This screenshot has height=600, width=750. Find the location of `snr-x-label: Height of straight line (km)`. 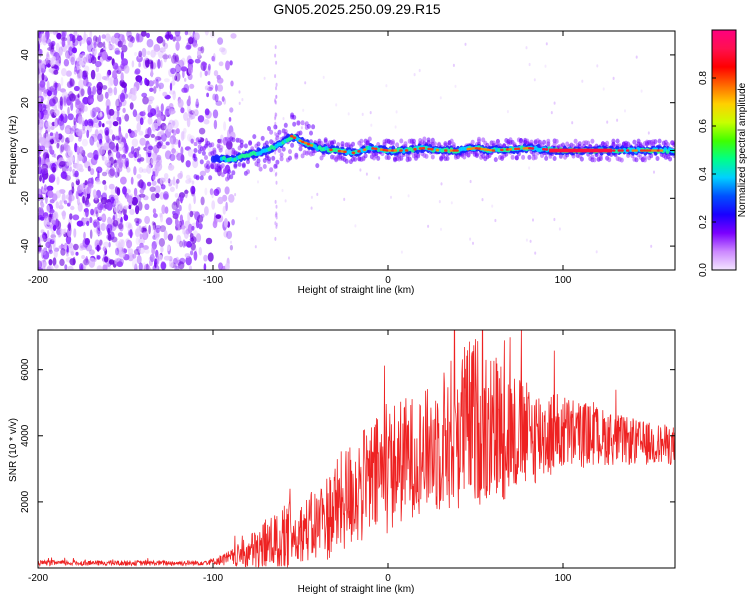

snr-x-label: Height of straight line (km) is located at coordinates (356, 589).